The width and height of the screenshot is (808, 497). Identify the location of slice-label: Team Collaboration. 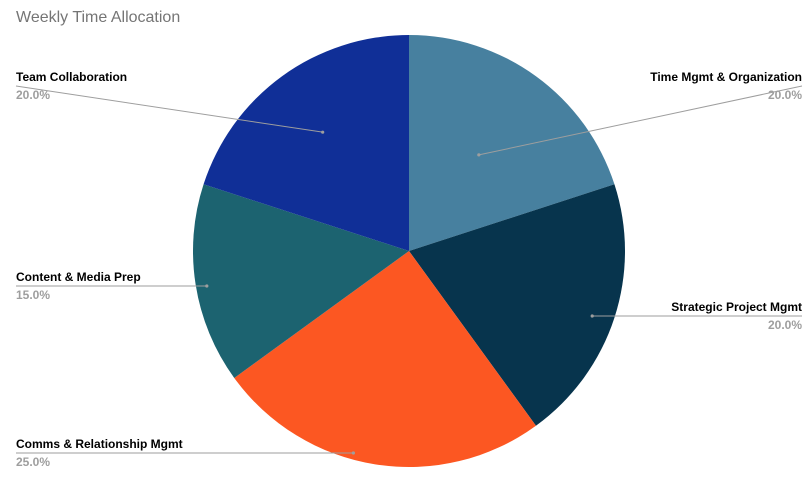
(71, 77).